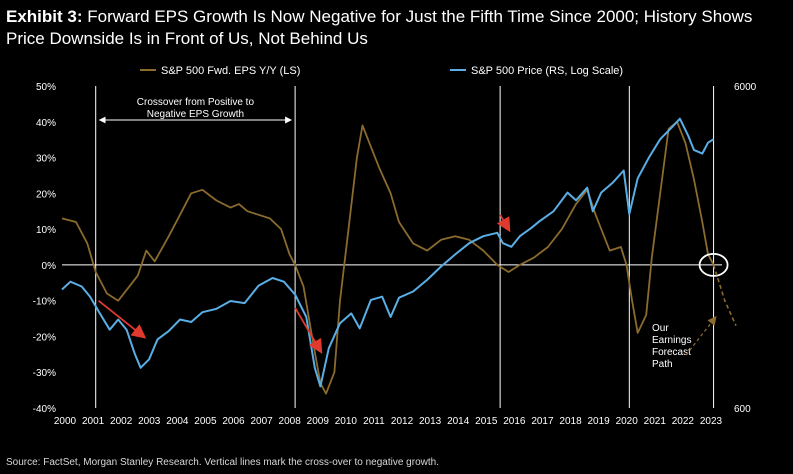  What do you see at coordinates (713, 264) in the screenshot?
I see `crossover-circle` at bounding box center [713, 264].